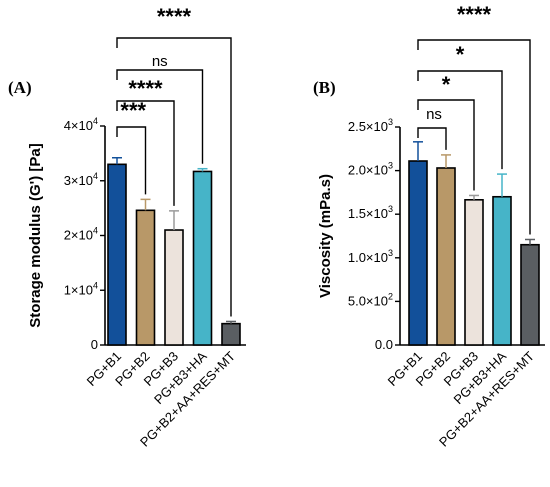 The image size is (550, 487). What do you see at coordinates (370, 169) in the screenshot?
I see `y-tick-label: 2.0×10³` at bounding box center [370, 169].